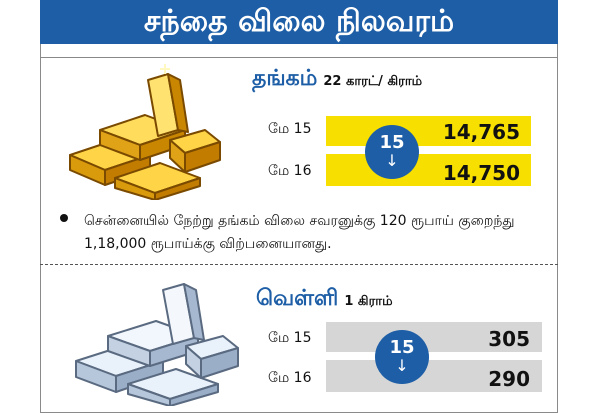 The image size is (600, 413). What do you see at coordinates (290, 171) in the screenshot?
I see `gold-date-2: மே 16` at bounding box center [290, 171].